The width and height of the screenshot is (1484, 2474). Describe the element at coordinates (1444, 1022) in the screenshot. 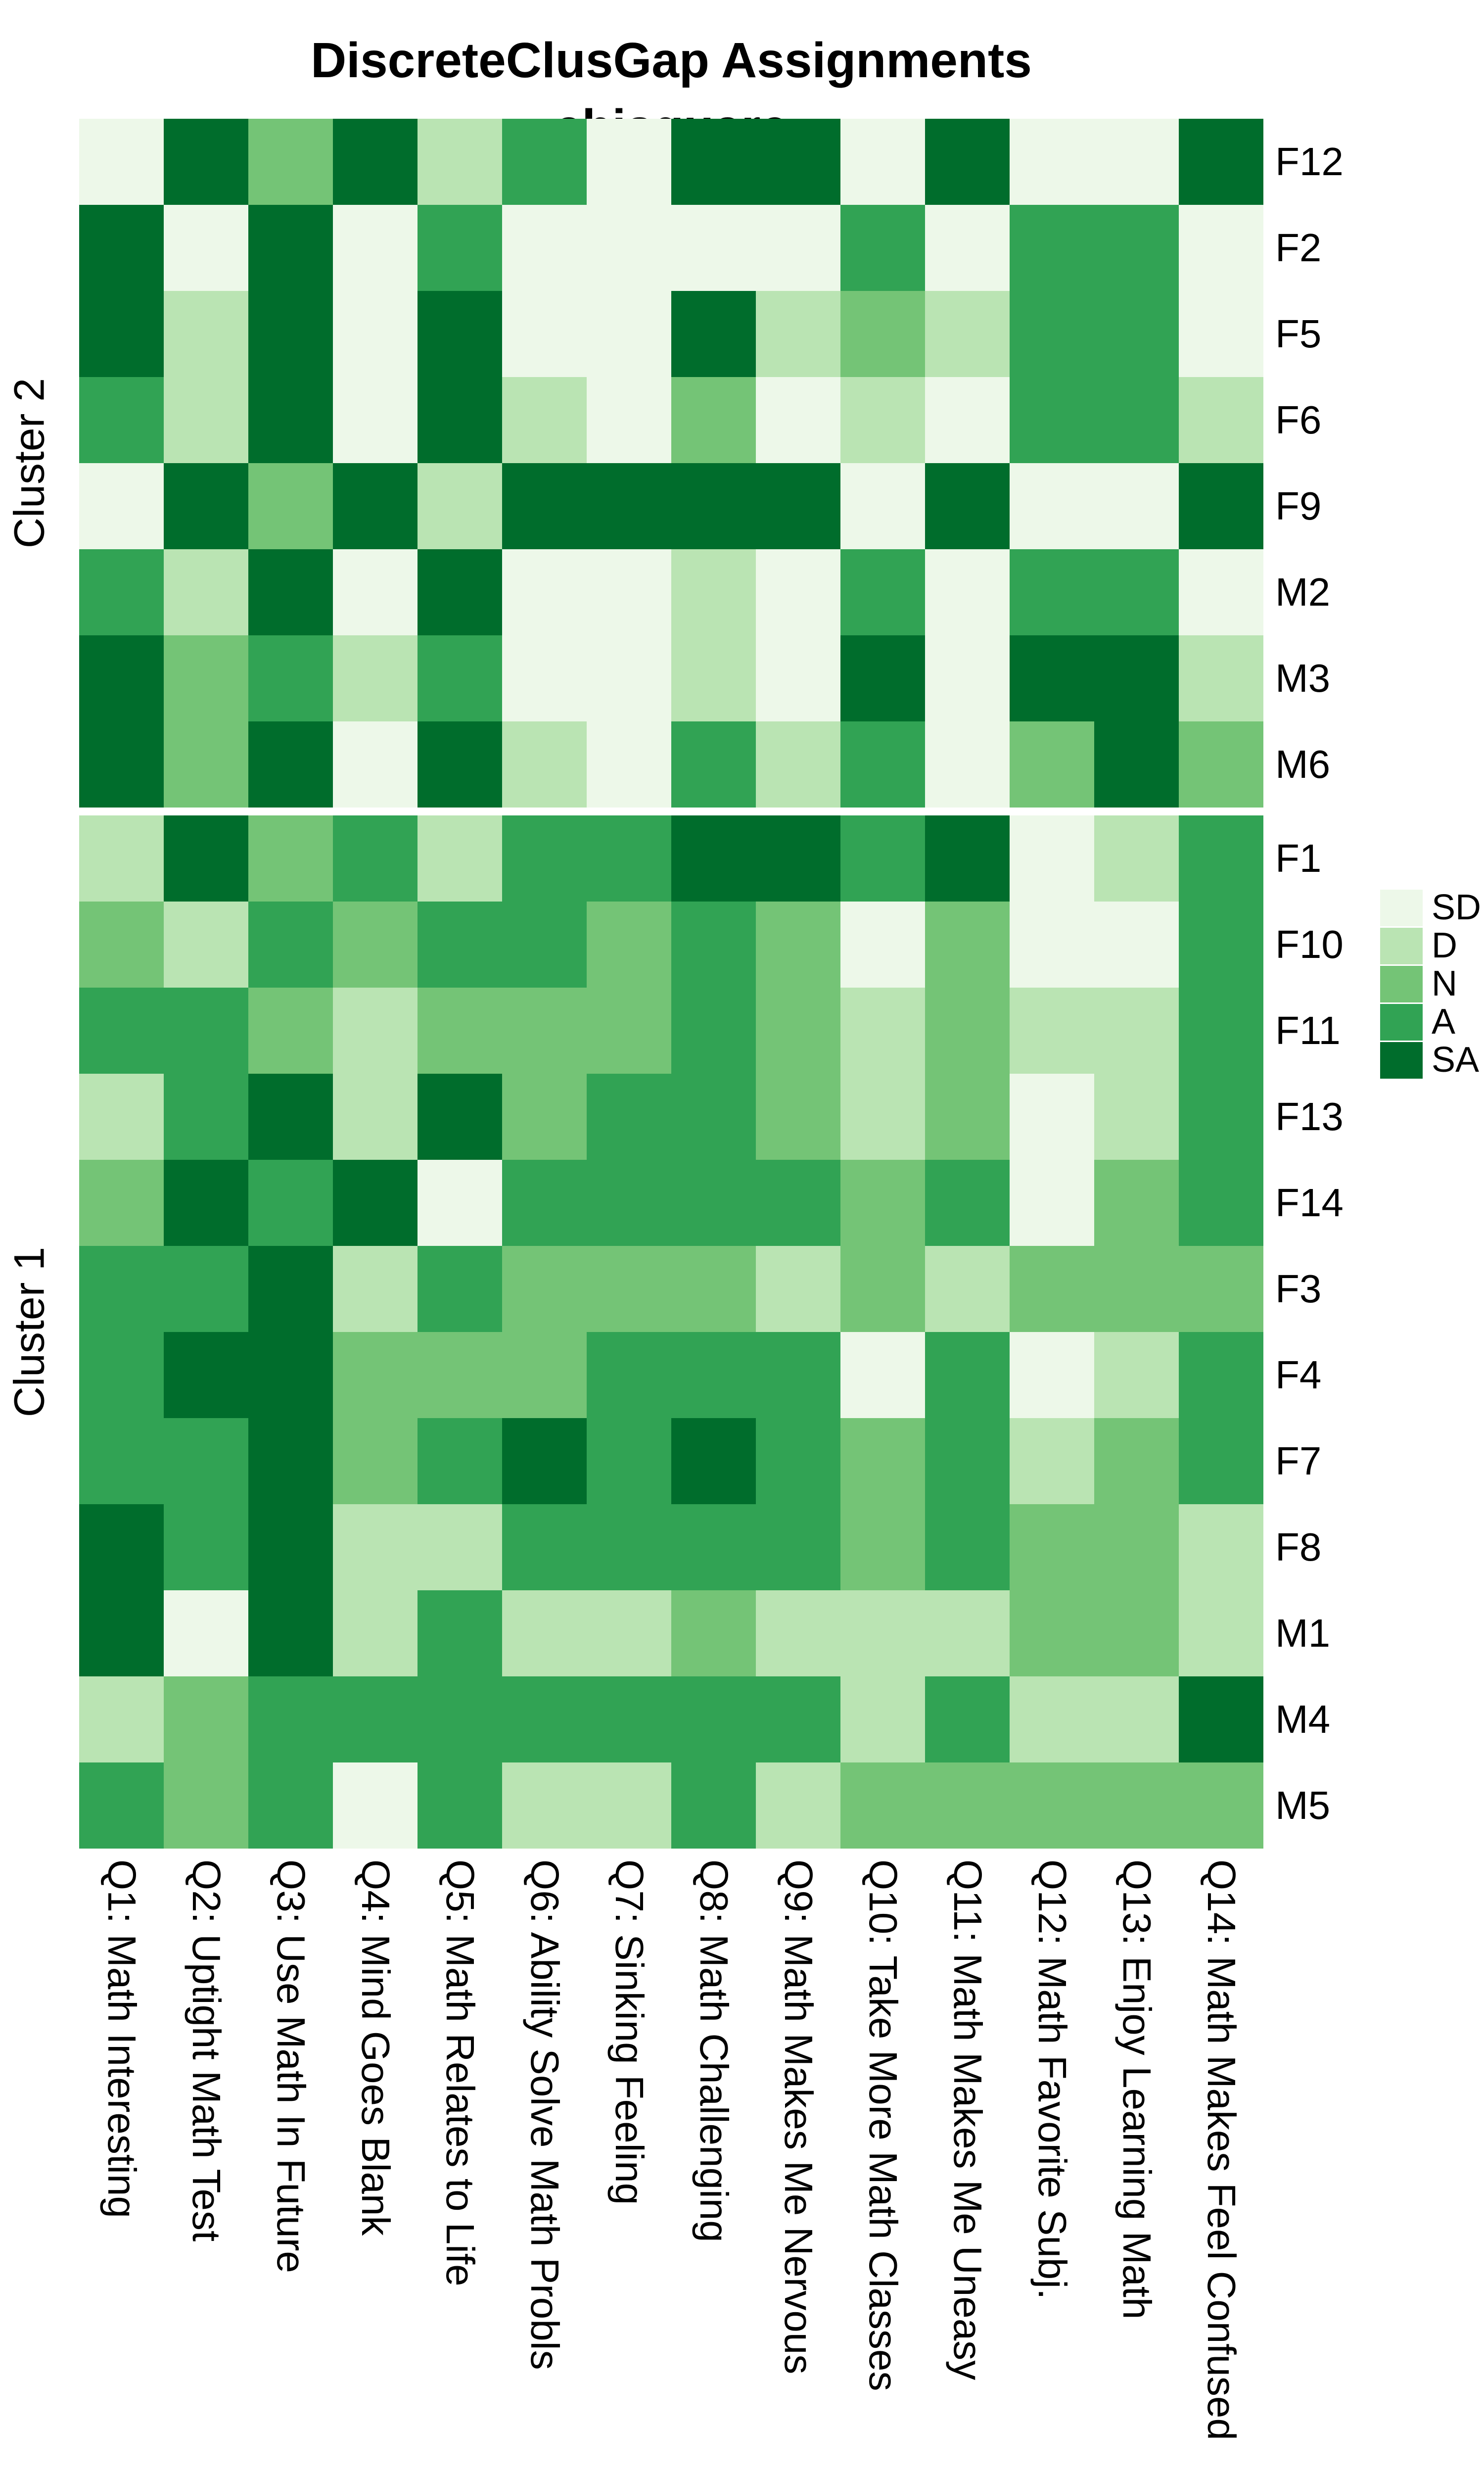

I see `legend-label-a: A` at that location.